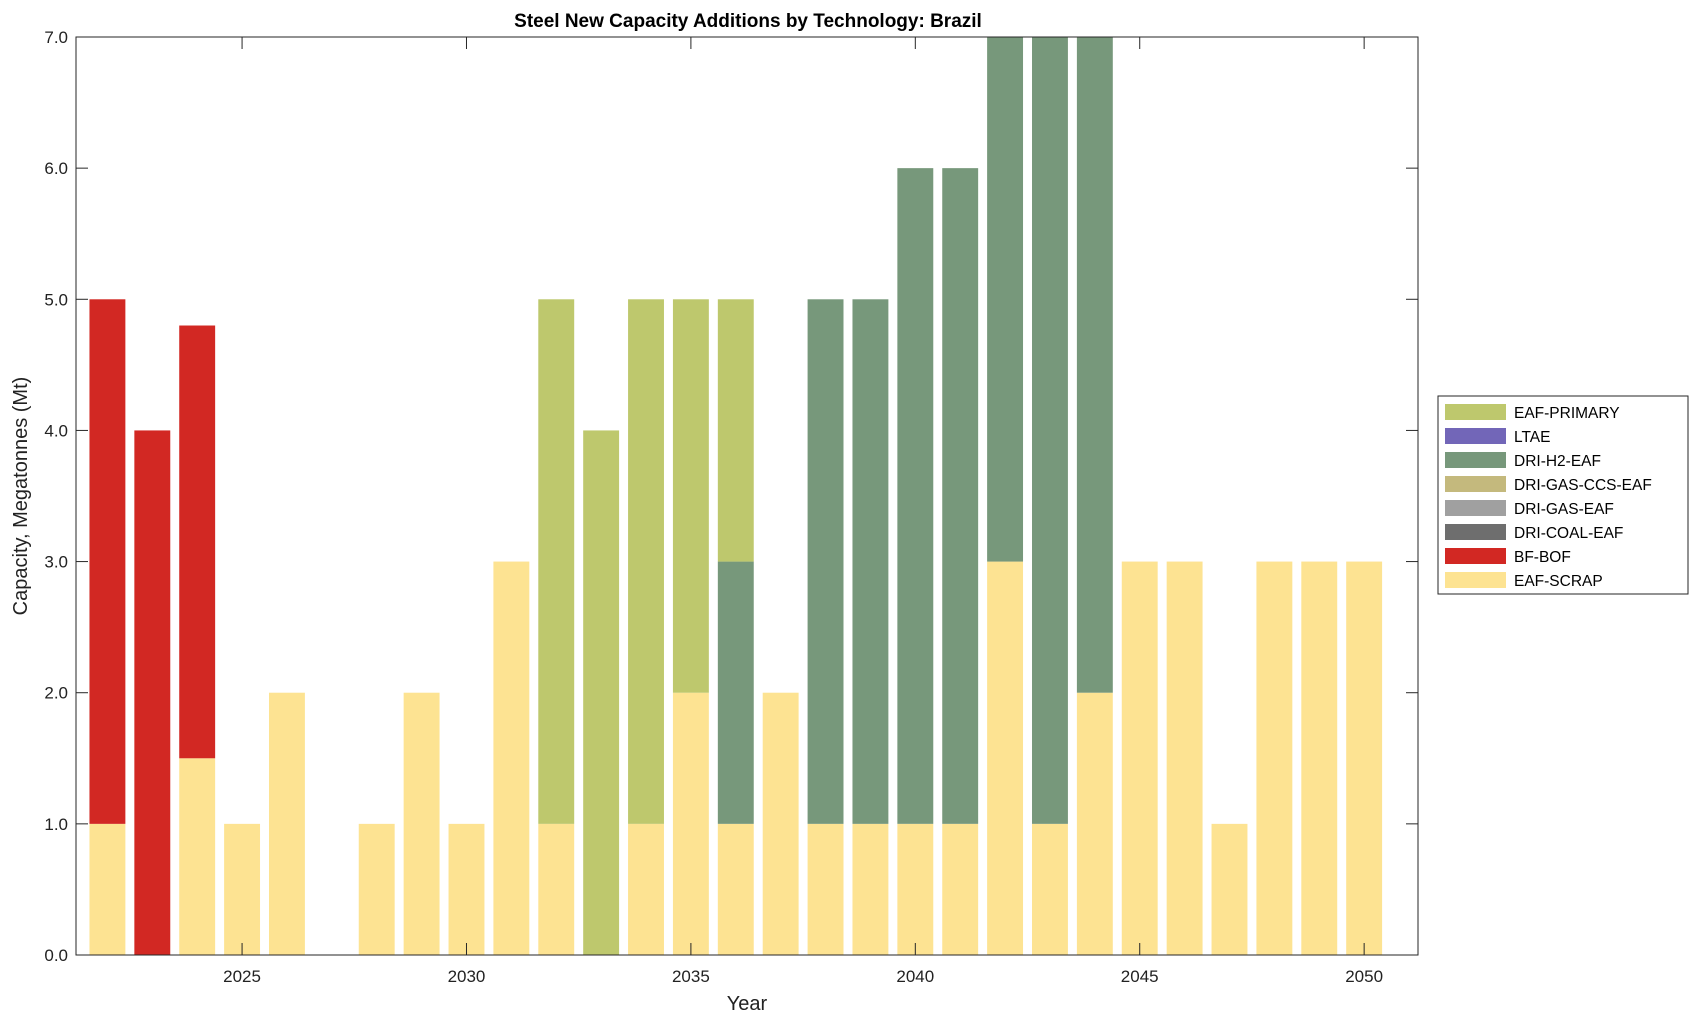  What do you see at coordinates (1475, 484) in the screenshot?
I see `legend-swatch-dri-gas-ccs-eaf` at bounding box center [1475, 484].